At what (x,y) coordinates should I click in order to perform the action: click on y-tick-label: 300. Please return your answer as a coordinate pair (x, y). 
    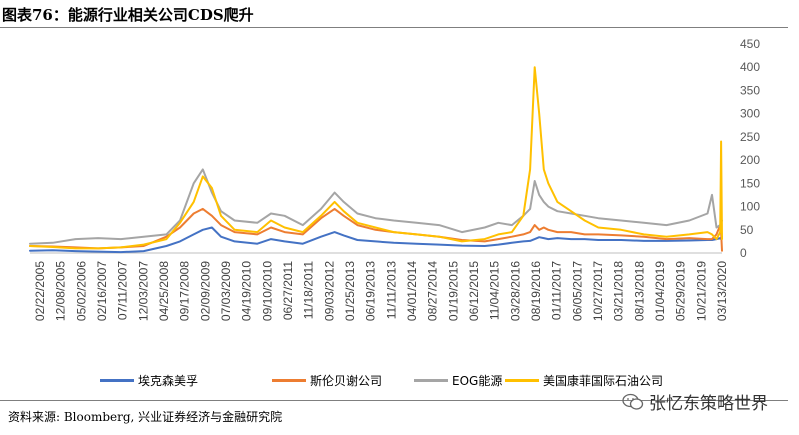
    Looking at the image, I should click on (750, 114).